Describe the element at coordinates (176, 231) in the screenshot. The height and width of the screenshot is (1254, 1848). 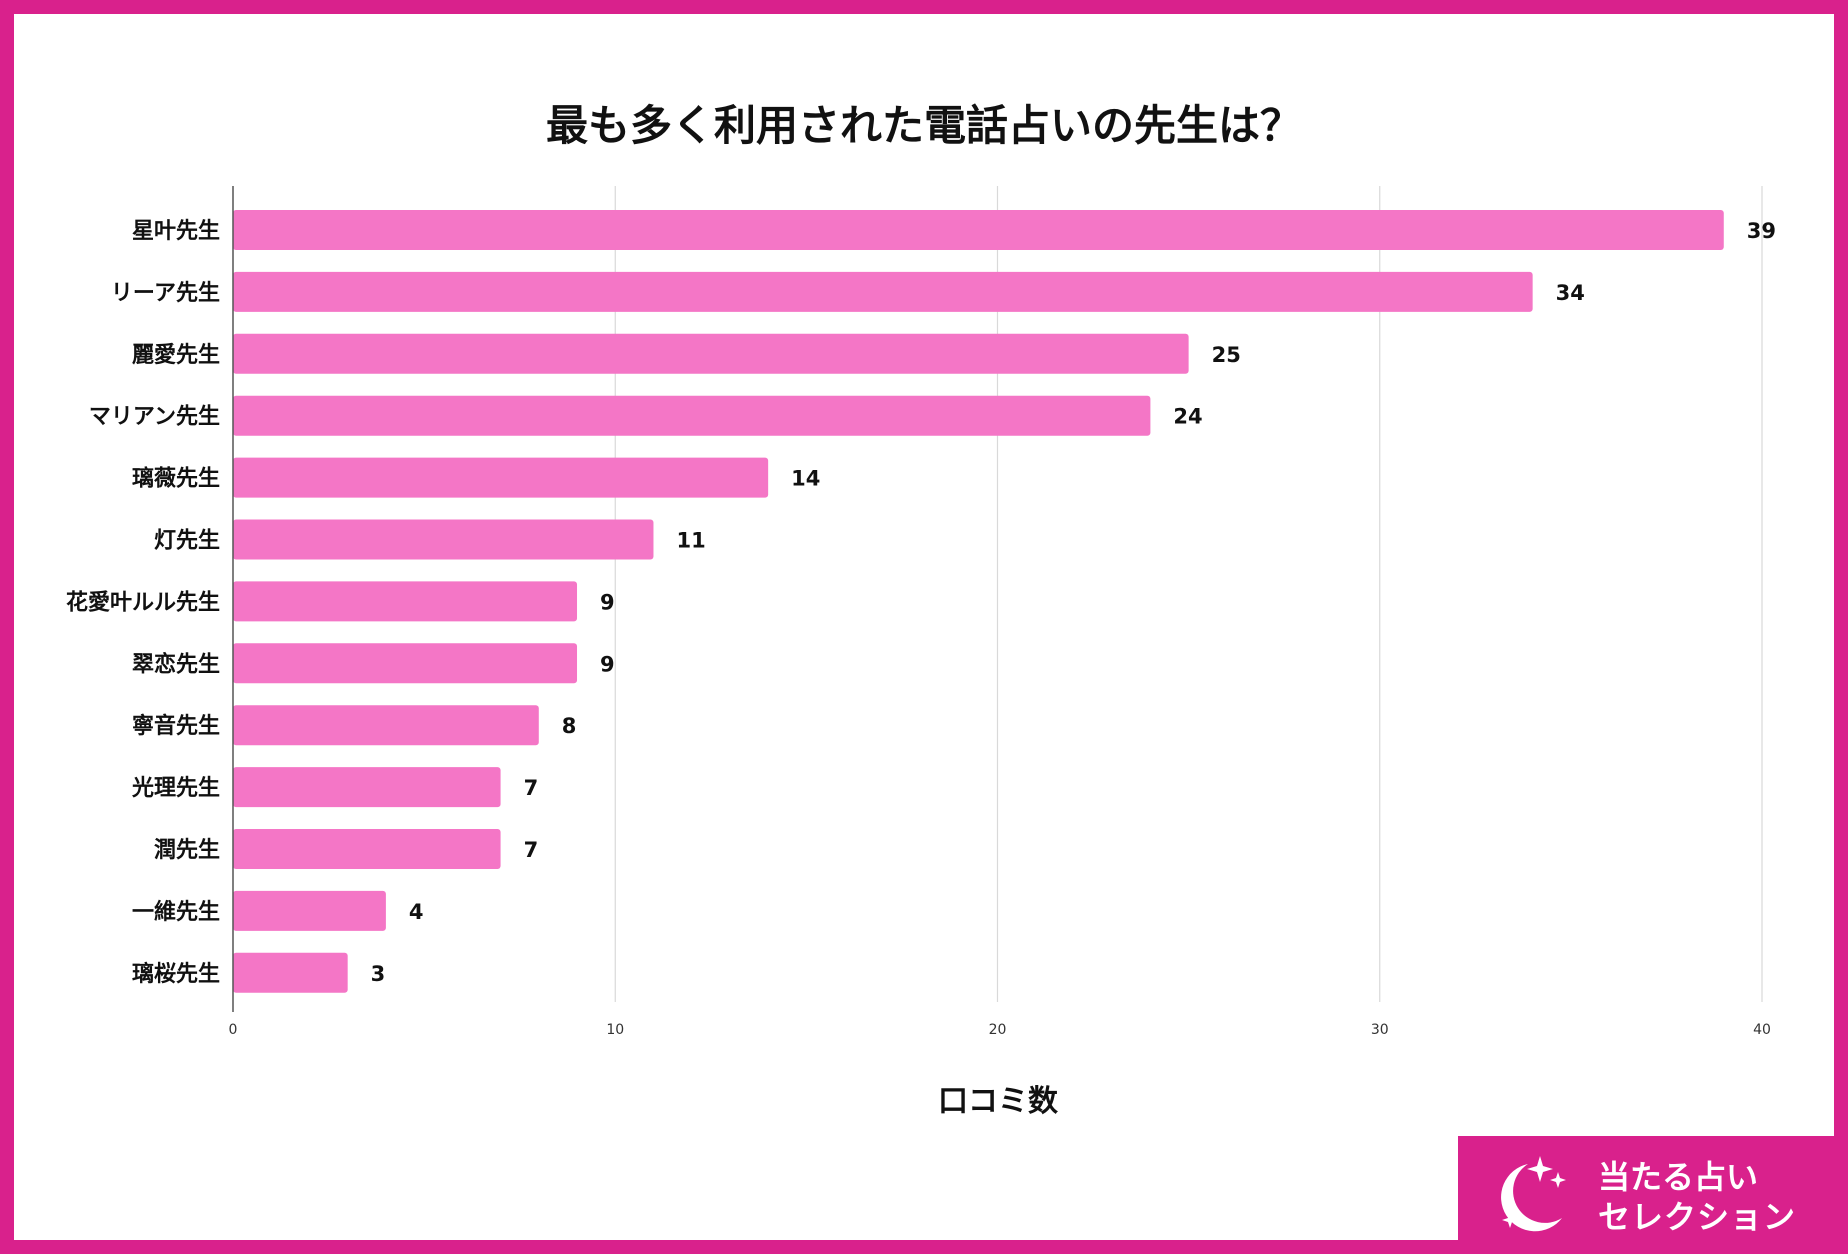
I see `category-label: 星叶先生` at that location.